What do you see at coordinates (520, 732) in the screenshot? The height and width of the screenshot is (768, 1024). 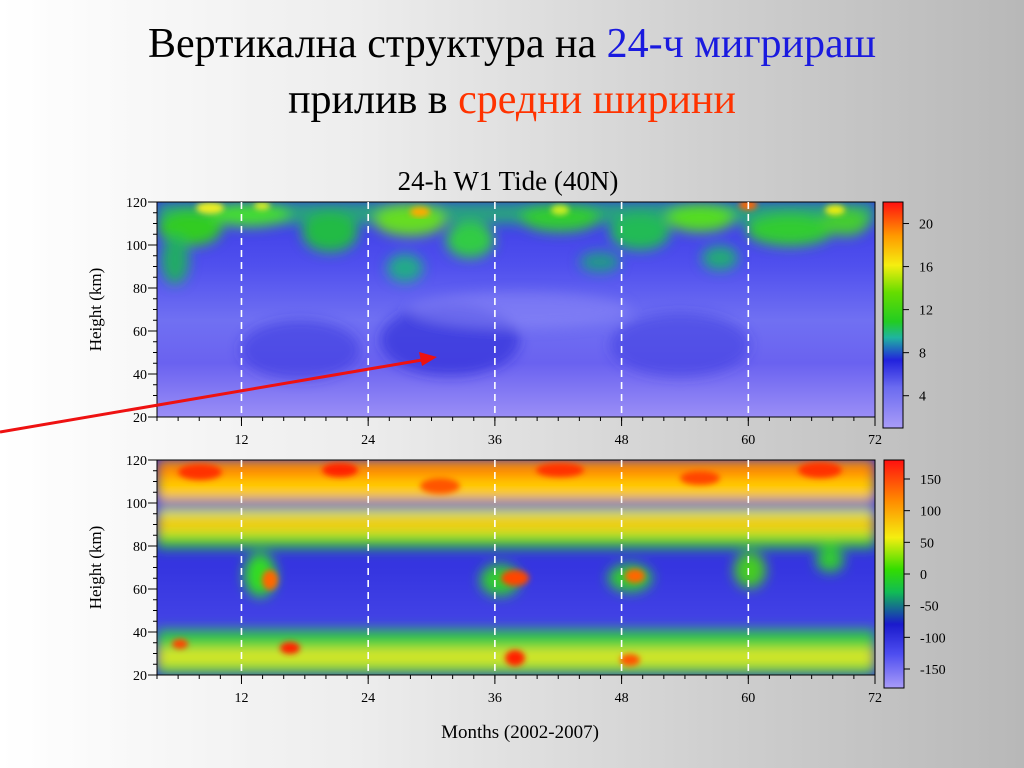 I see `x-axis-title: Months (2002-2007)` at bounding box center [520, 732].